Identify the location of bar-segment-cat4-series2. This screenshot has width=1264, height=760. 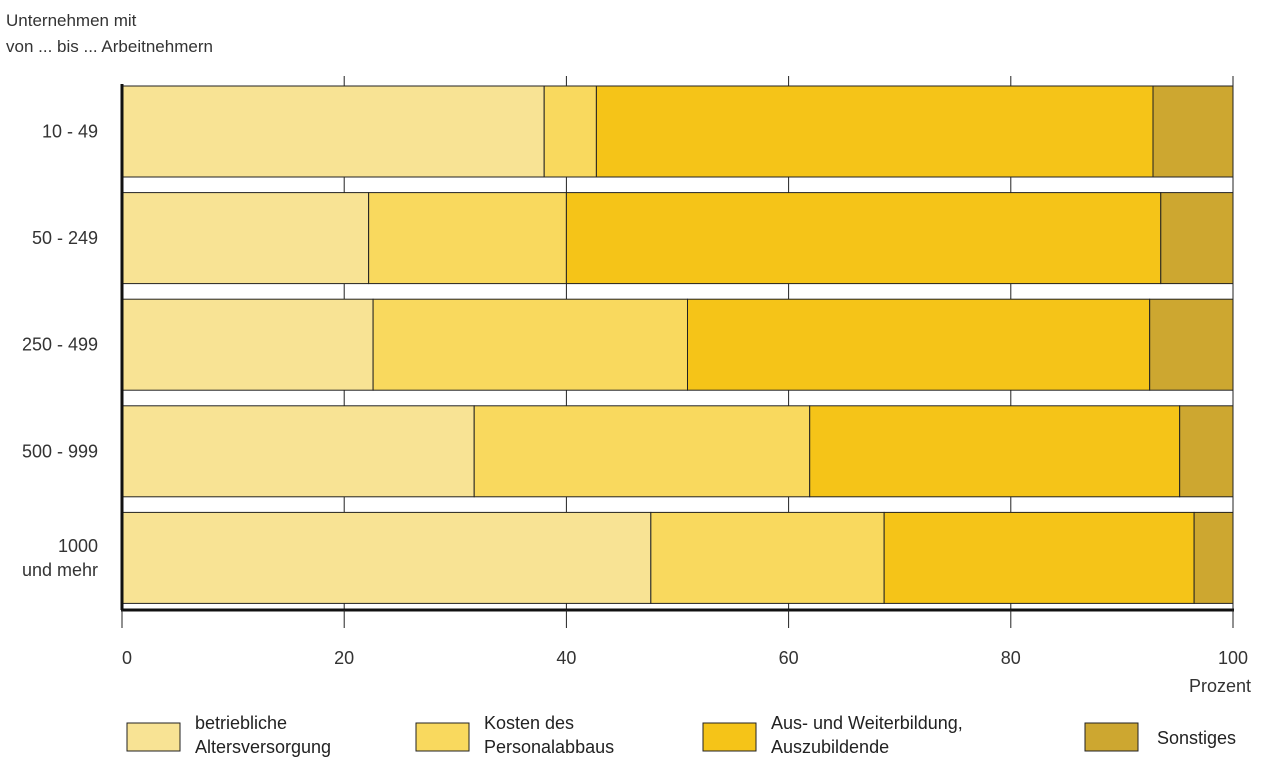
(1039, 557).